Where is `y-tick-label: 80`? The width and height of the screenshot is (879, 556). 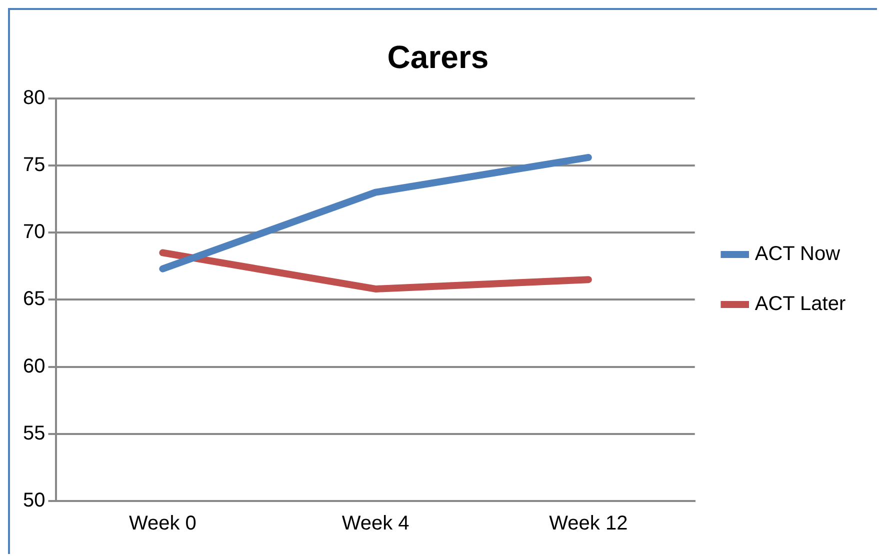
y-tick-label: 80 is located at coordinates (34, 97).